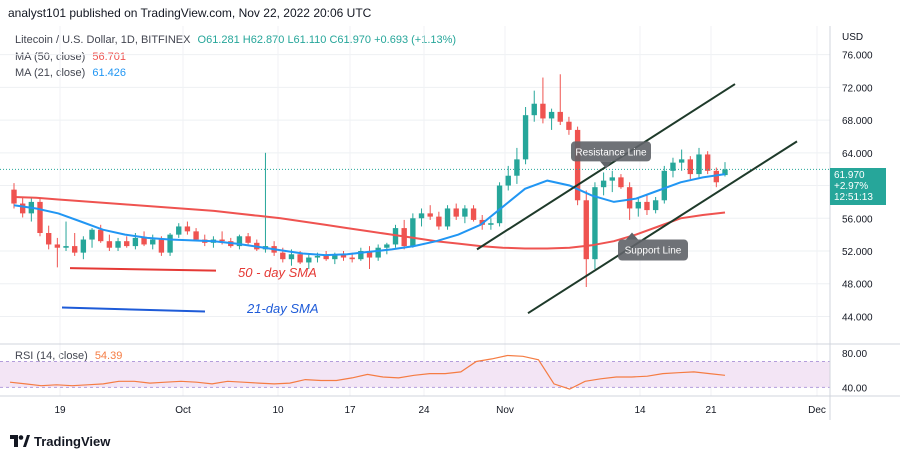  I want to click on legend-rsi-row: RSI (14, close) 54.39, so click(68, 356).